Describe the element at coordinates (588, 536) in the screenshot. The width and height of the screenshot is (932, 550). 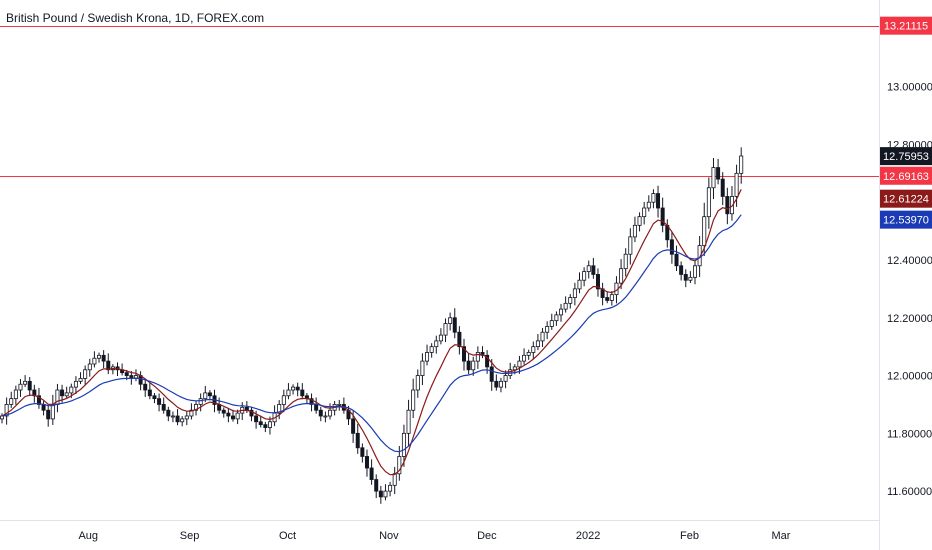
I see `x-tick-label: 2022` at that location.